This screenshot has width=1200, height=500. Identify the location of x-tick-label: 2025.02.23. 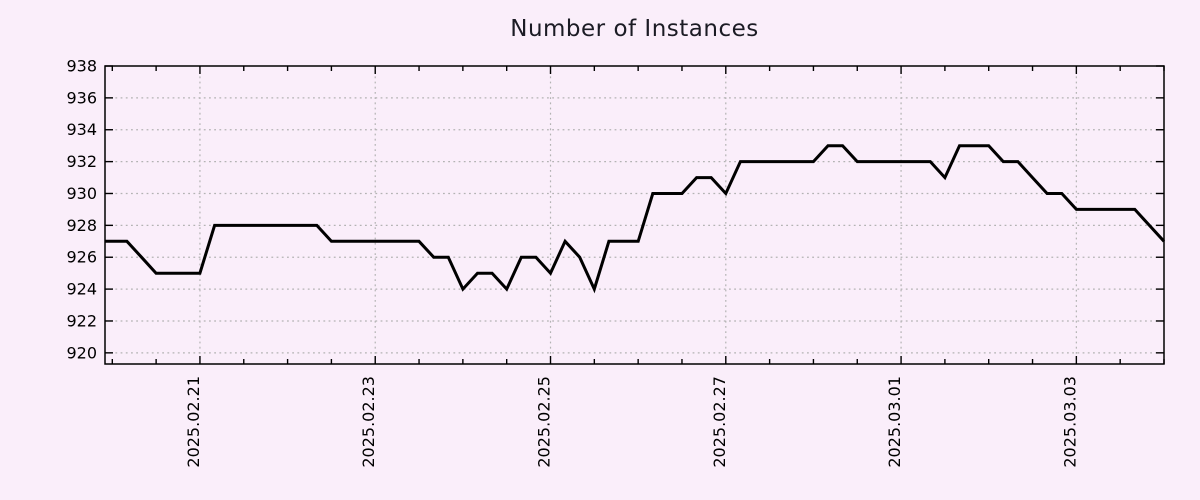
(368, 422).